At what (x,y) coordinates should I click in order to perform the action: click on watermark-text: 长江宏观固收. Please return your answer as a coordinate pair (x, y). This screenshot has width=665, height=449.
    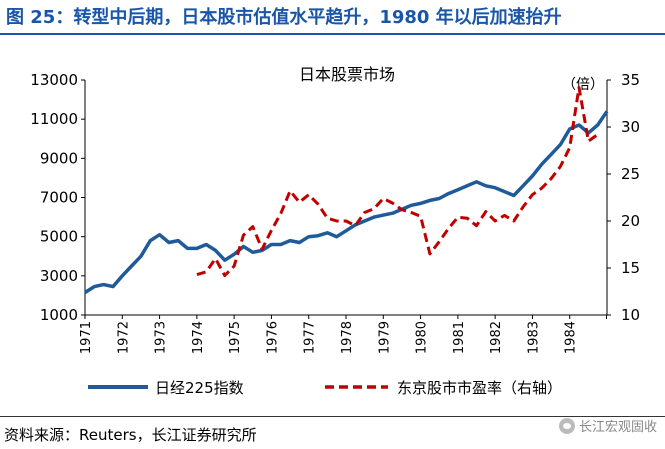
    Looking at the image, I should click on (617, 427).